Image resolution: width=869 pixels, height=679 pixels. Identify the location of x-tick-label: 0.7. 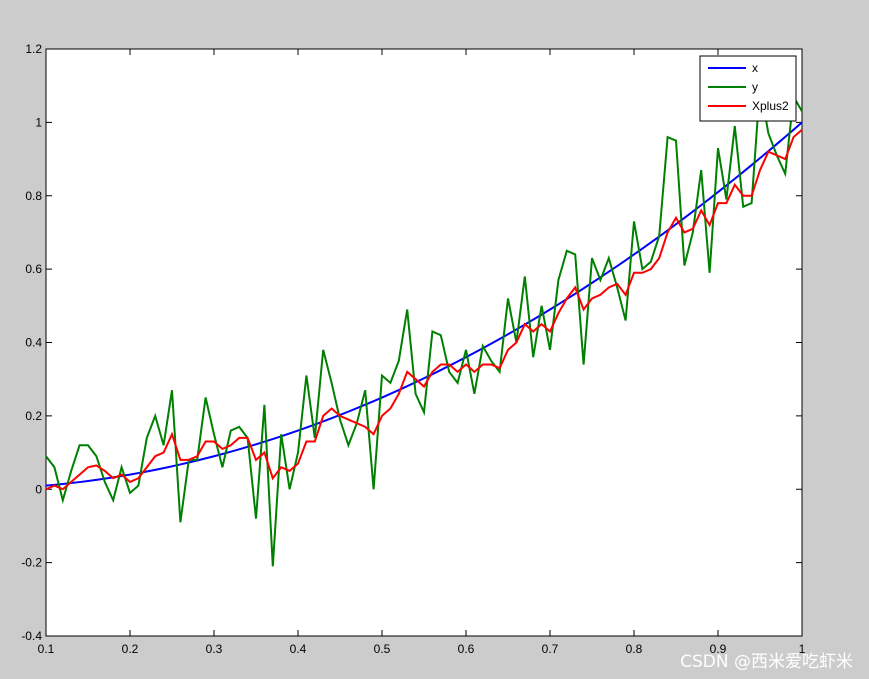
(550, 649).